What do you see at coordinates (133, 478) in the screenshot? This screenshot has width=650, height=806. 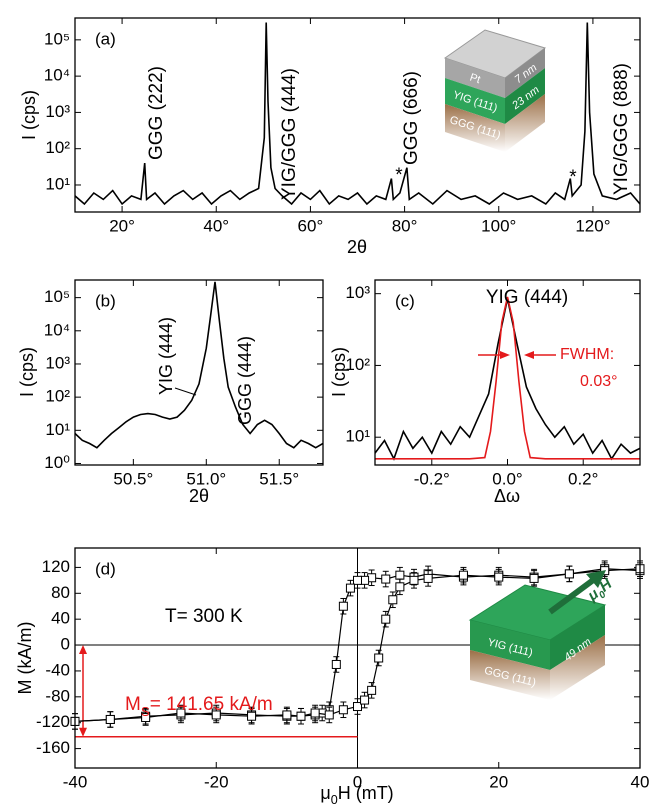 I see `x-tick-label: 50.5°` at bounding box center [133, 478].